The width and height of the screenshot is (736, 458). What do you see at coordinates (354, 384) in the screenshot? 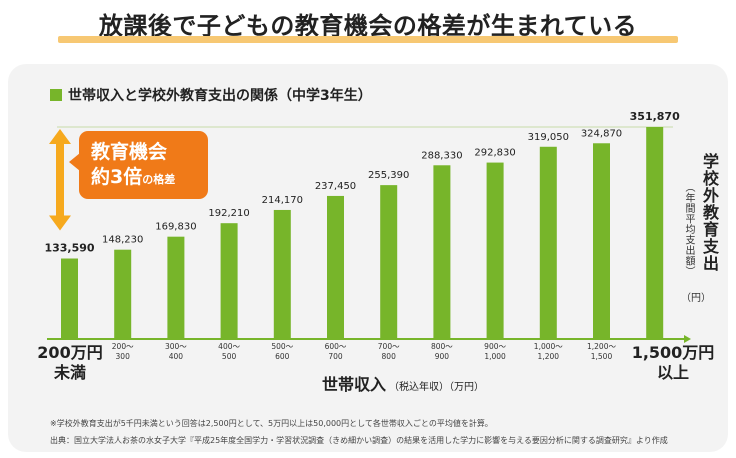
I see `x-axis-title-main: 世帯収入` at bounding box center [354, 384].